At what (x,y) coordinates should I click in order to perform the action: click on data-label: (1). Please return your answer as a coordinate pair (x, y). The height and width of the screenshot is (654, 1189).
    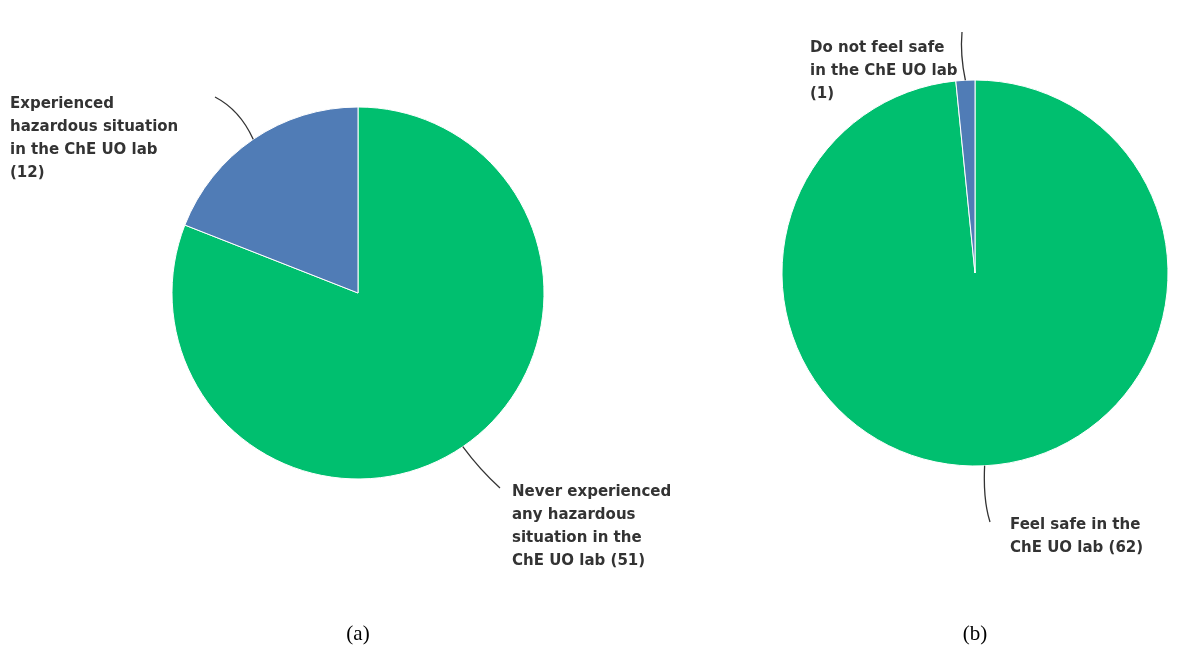
    Looking at the image, I should click on (822, 93).